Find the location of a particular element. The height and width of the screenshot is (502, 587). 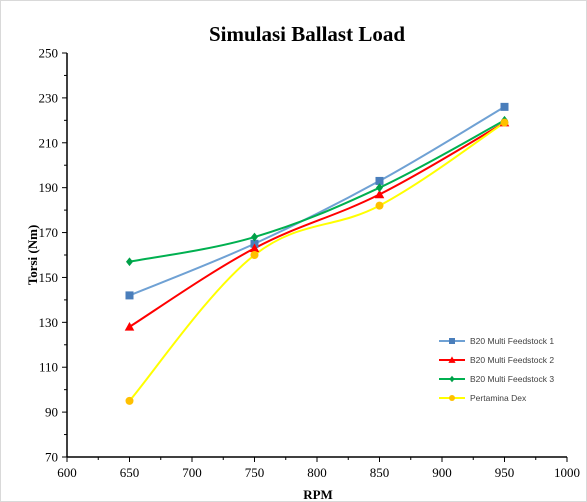

y-tick-label: 130 is located at coordinates (49, 322).